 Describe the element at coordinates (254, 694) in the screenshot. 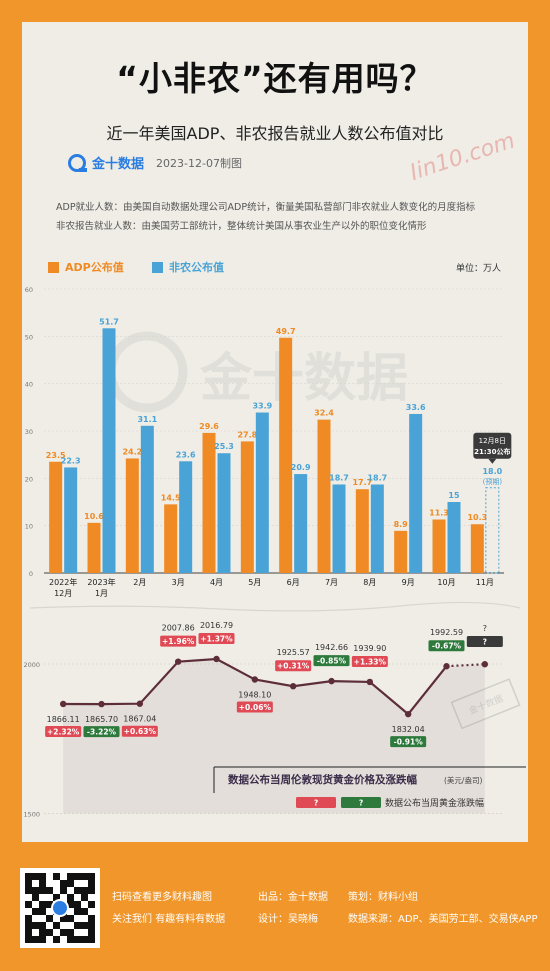

I see `price-label: 1948.10` at that location.